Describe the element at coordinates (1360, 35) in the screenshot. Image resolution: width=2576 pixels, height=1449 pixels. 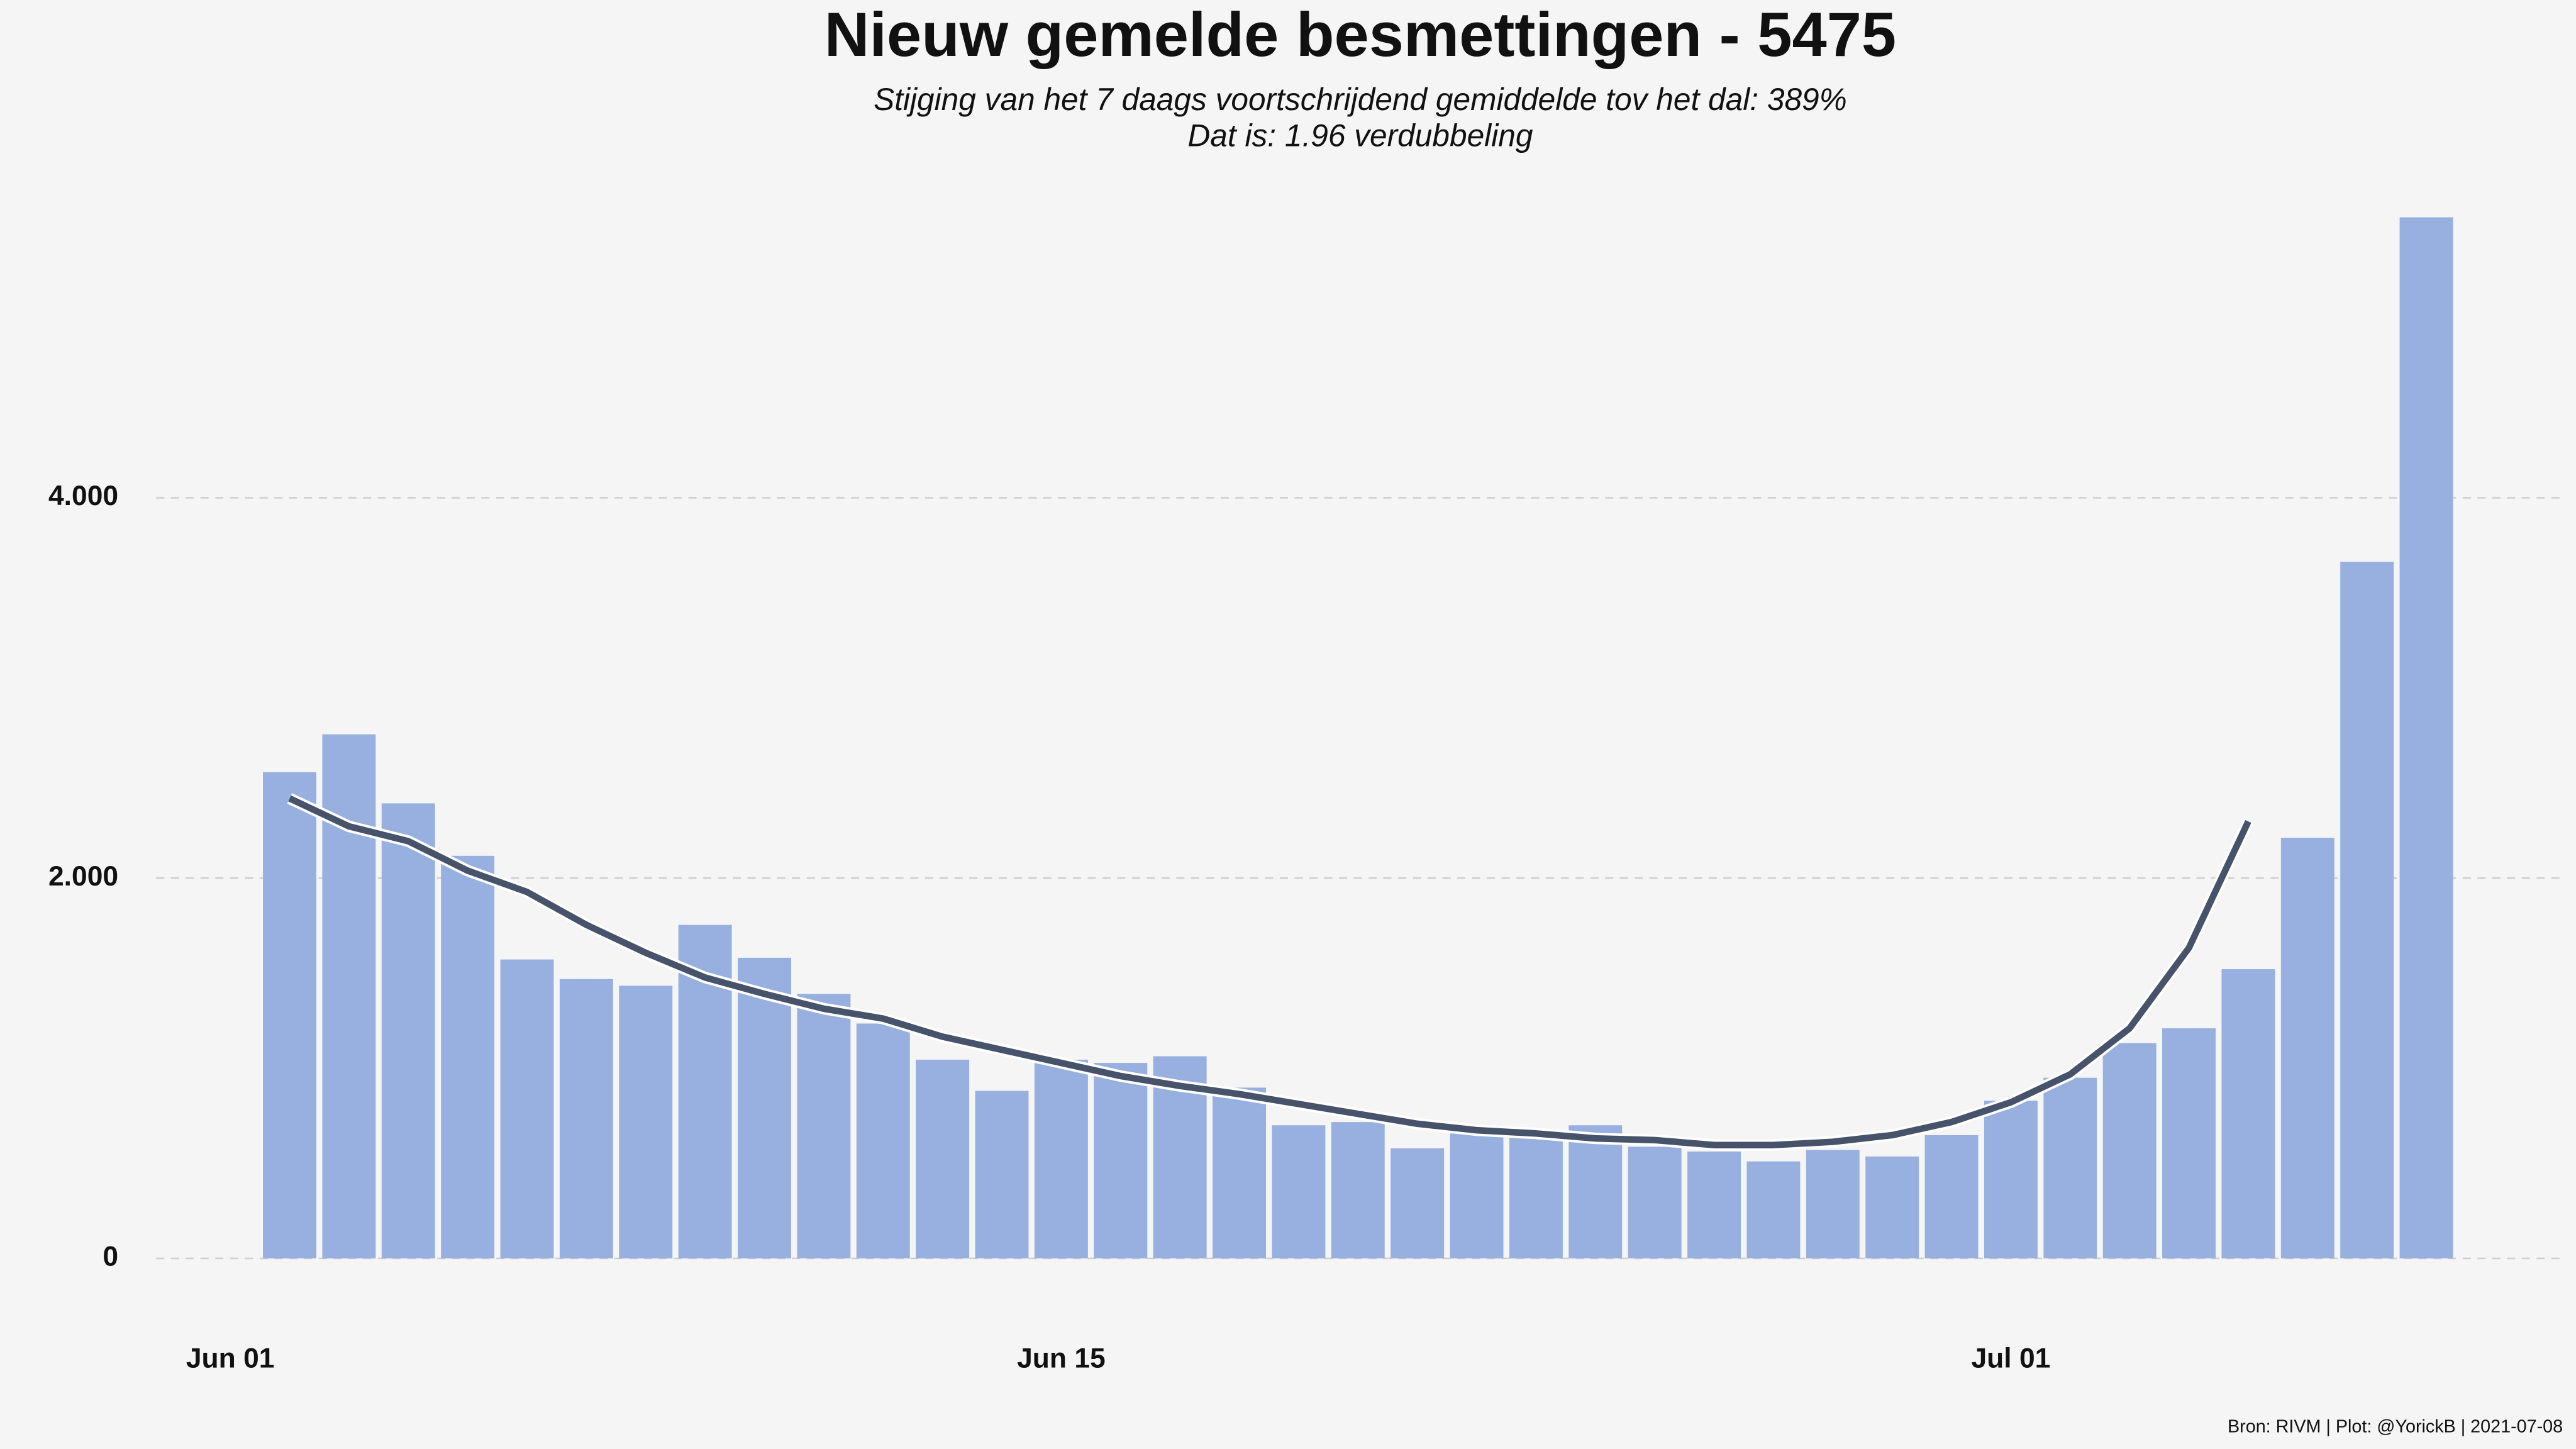
I see `chart-title: Nieuw gemelde besmettingen - 5475` at that location.